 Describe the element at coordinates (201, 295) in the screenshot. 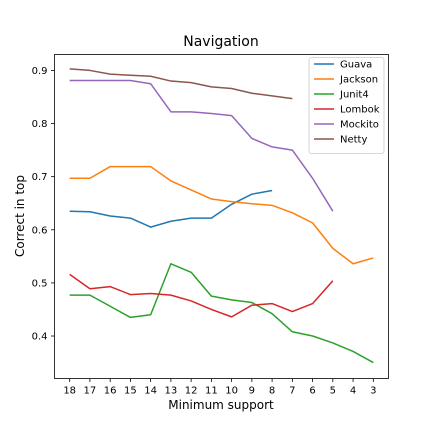

I see `series-line-lombok` at that location.